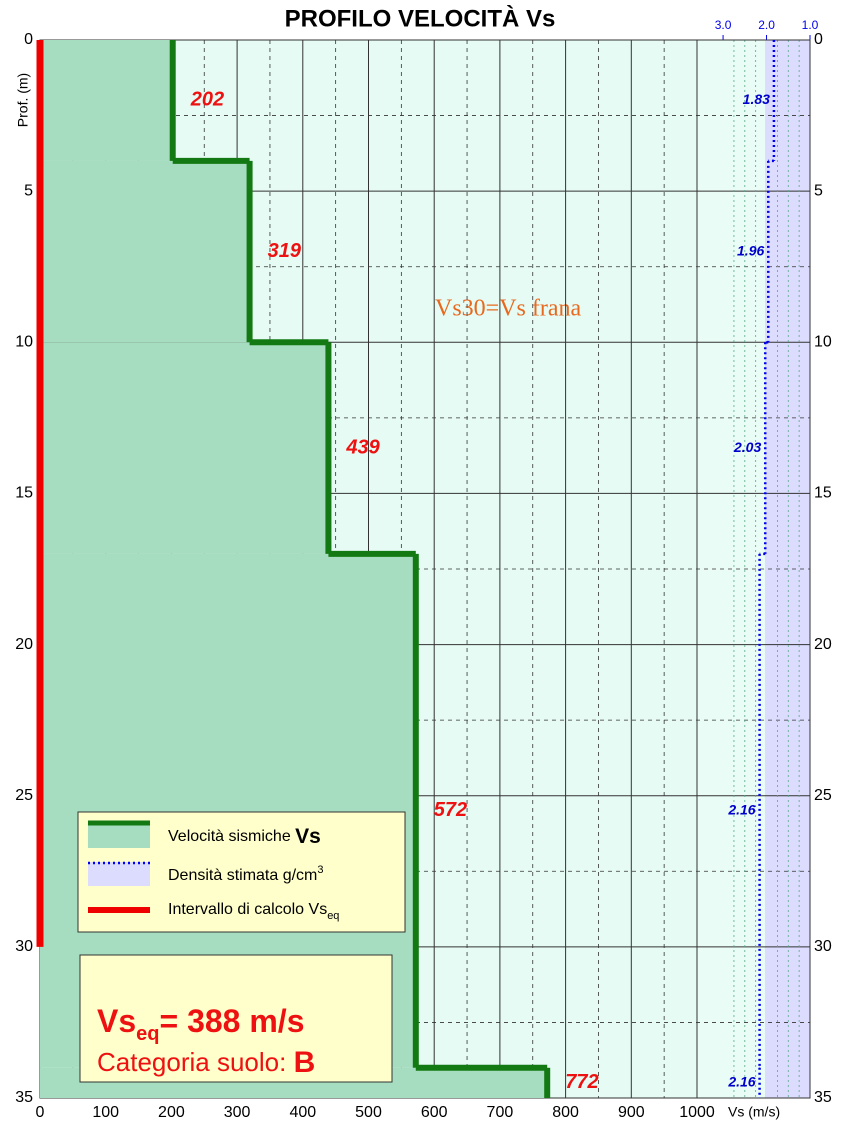 Image resolution: width=843 pixels, height=1126 pixels. Describe the element at coordinates (24, 1097) in the screenshot. I see `y-tick-label: 35` at that location.